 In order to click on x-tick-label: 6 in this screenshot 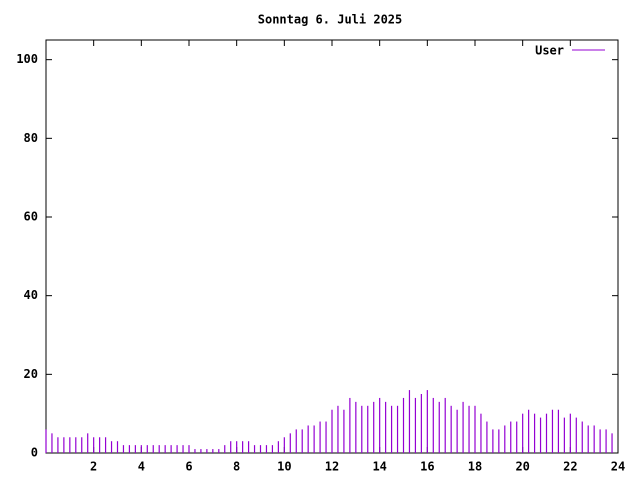, I will do `click(188, 467)`.